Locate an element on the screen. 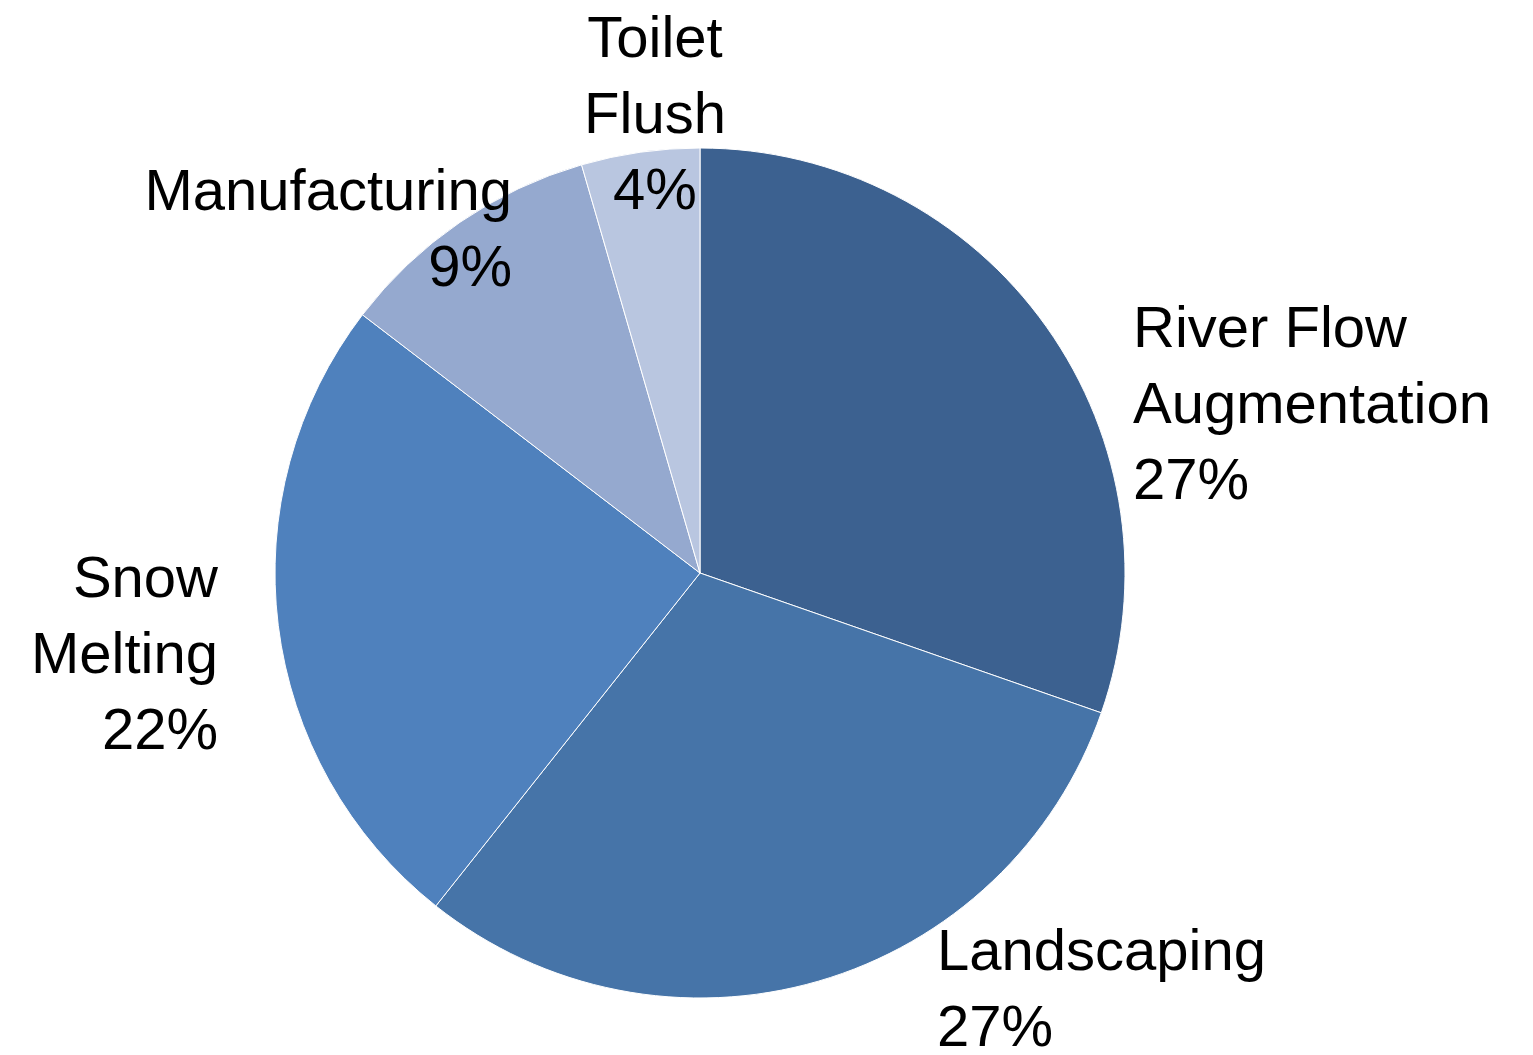 Image resolution: width=1533 pixels, height=1055 pixels. slice-label: Toilet Flush is located at coordinates (655, 74).